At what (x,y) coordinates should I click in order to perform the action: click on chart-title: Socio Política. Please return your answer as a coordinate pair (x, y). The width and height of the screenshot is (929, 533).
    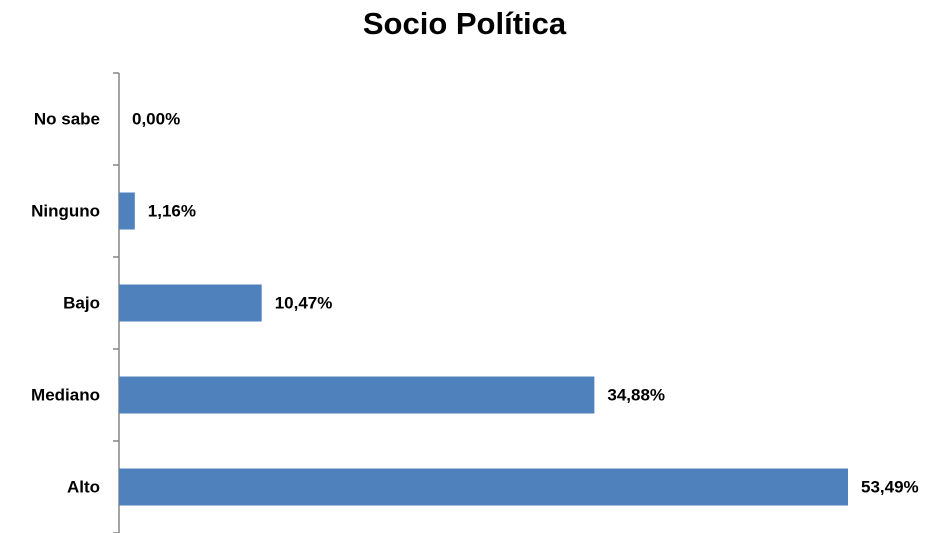
    Looking at the image, I should click on (464, 23).